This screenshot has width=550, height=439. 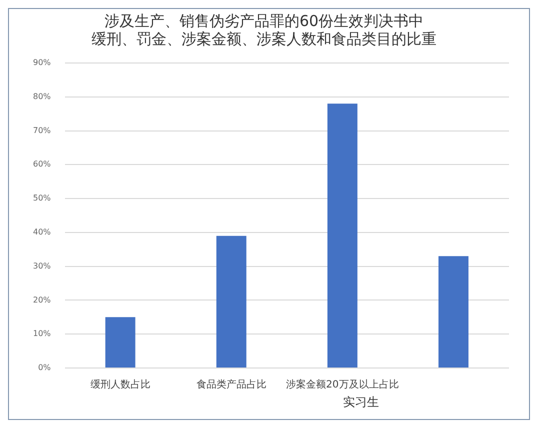 I want to click on y-tick-label: 0%, so click(x=45, y=367).